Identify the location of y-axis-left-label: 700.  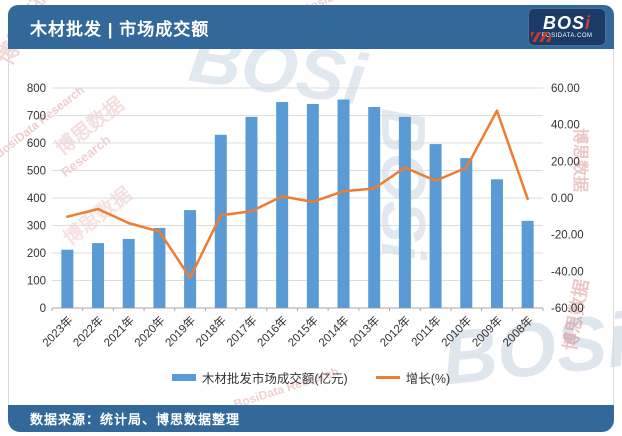
(36, 117).